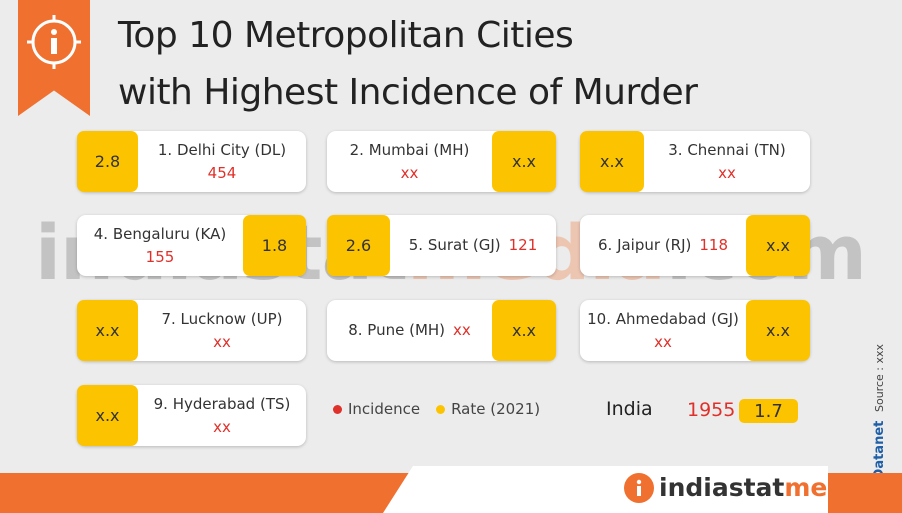 This screenshot has height=513, width=902. Describe the element at coordinates (409, 161) in the screenshot. I see `city-label: 2. Mumbai (MH) xx` at that location.